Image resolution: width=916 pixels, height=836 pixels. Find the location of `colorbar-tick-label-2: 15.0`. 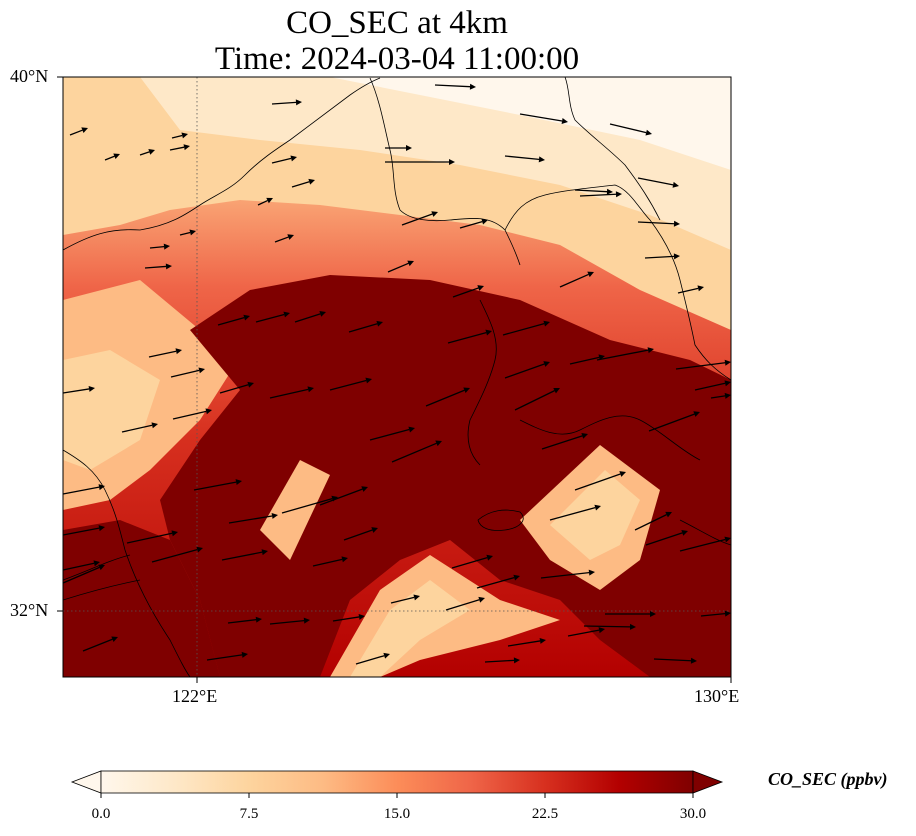

colorbar-tick-label-2: 15.0 is located at coordinates (397, 814).